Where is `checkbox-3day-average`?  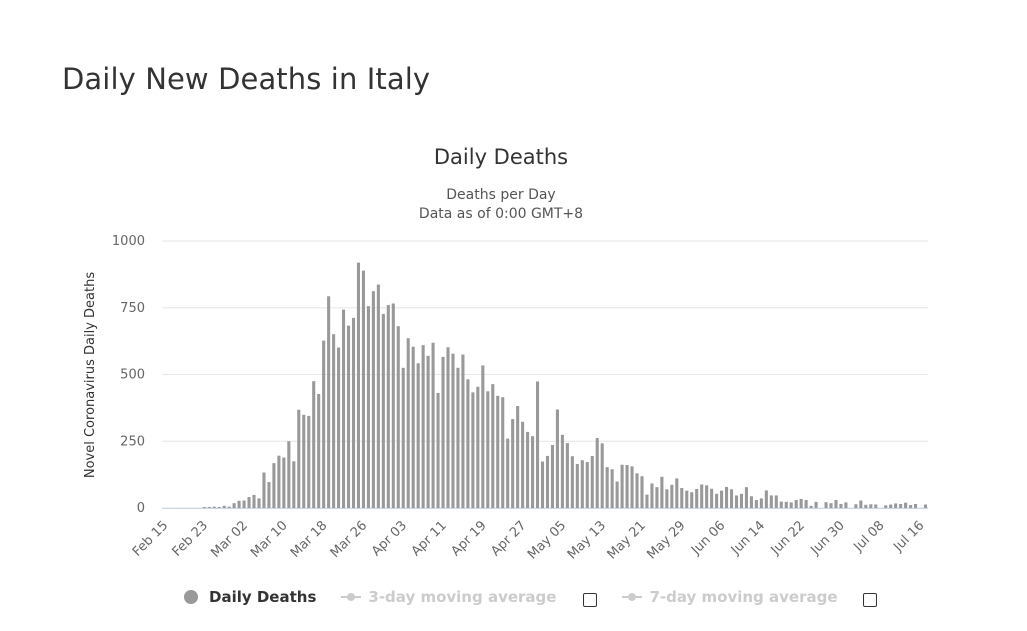
checkbox-3day-average is located at coordinates (590, 600).